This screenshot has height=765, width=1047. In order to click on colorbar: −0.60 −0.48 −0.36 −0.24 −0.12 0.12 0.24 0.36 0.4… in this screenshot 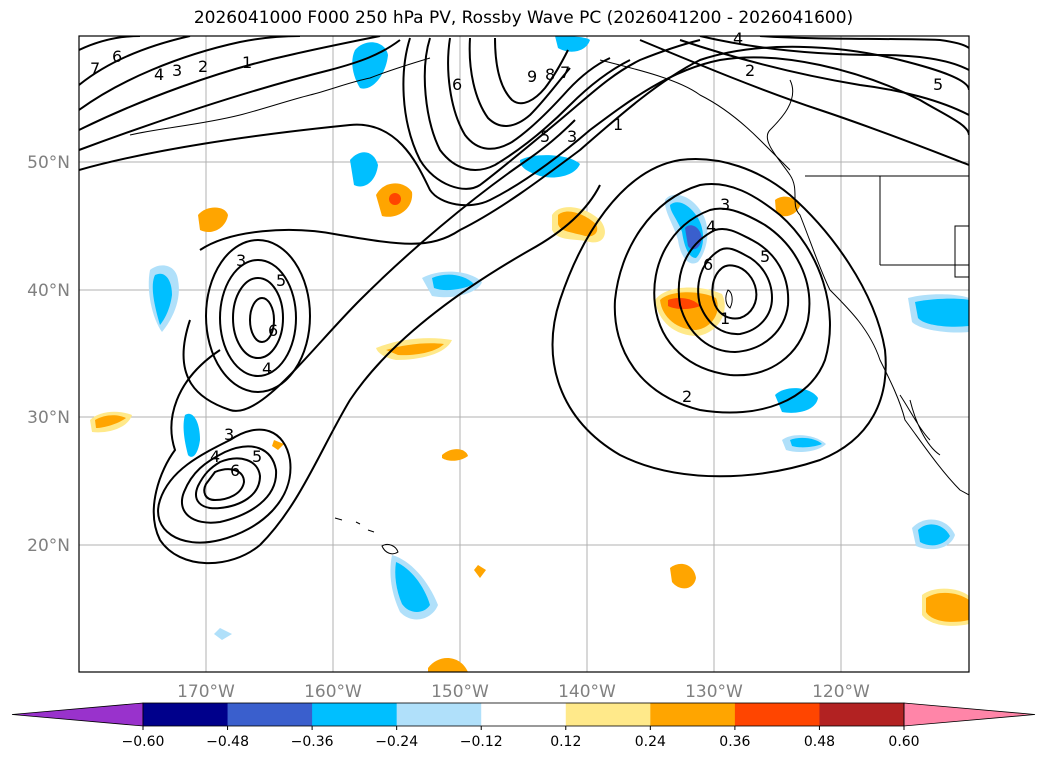, I will do `click(523, 726)`.